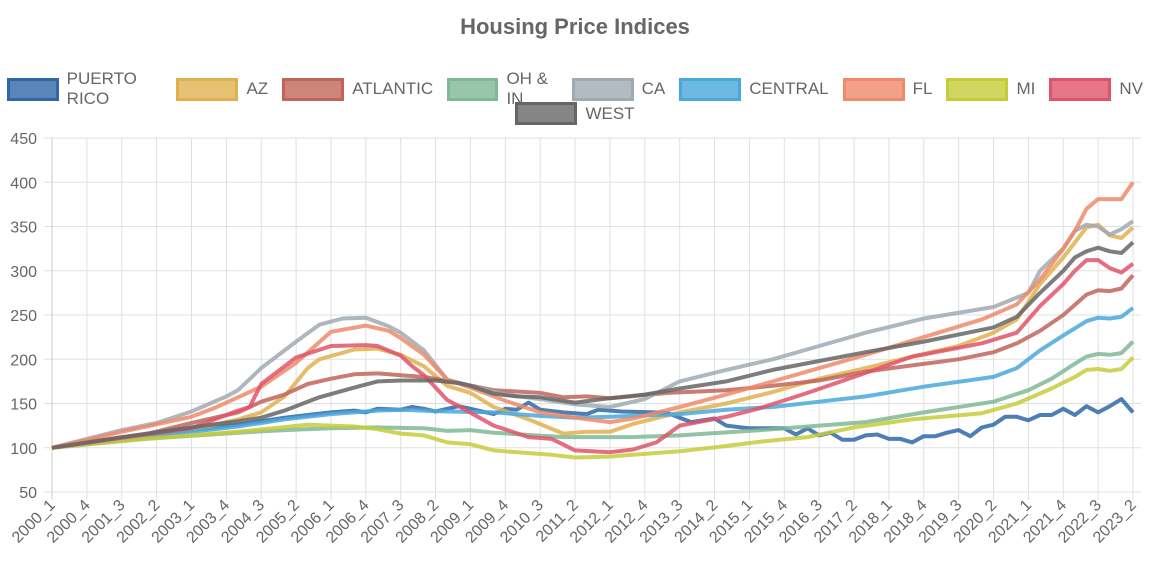 This screenshot has height=574, width=1150. I want to click on legend-label: ATLANTIC, so click(393, 88).